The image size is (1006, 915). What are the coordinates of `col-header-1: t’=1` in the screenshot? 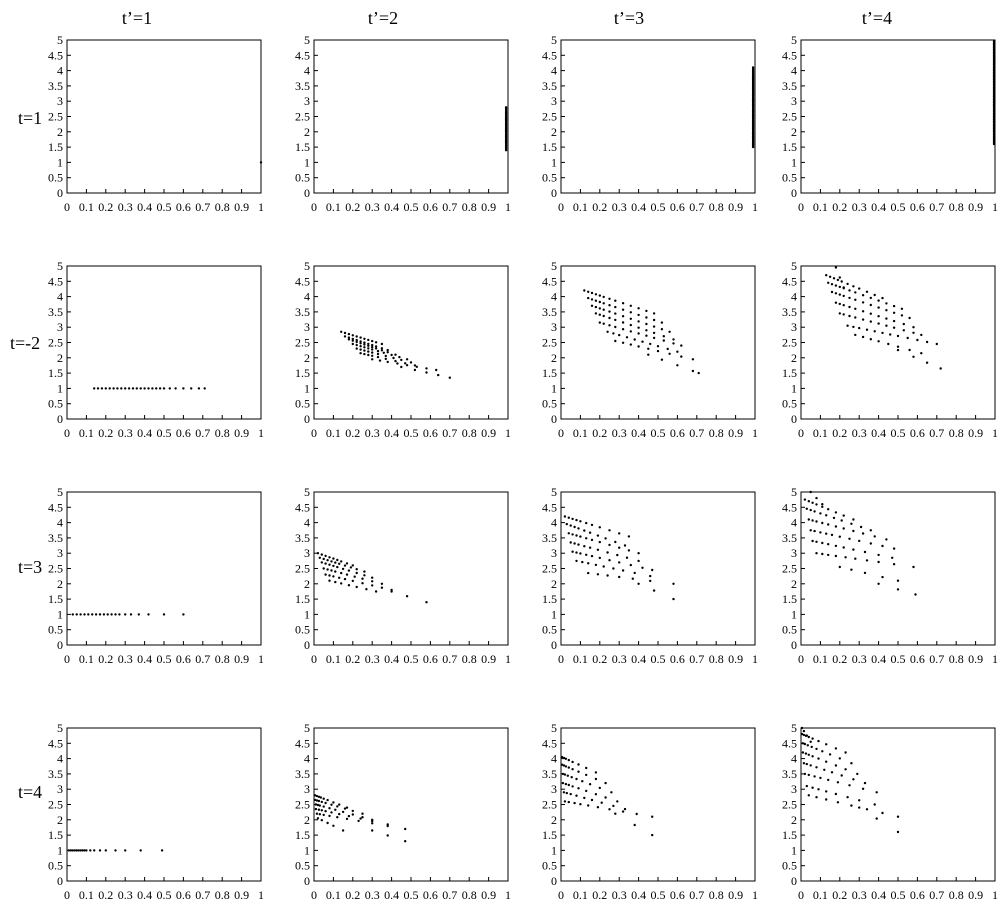 It's located at (137, 18).